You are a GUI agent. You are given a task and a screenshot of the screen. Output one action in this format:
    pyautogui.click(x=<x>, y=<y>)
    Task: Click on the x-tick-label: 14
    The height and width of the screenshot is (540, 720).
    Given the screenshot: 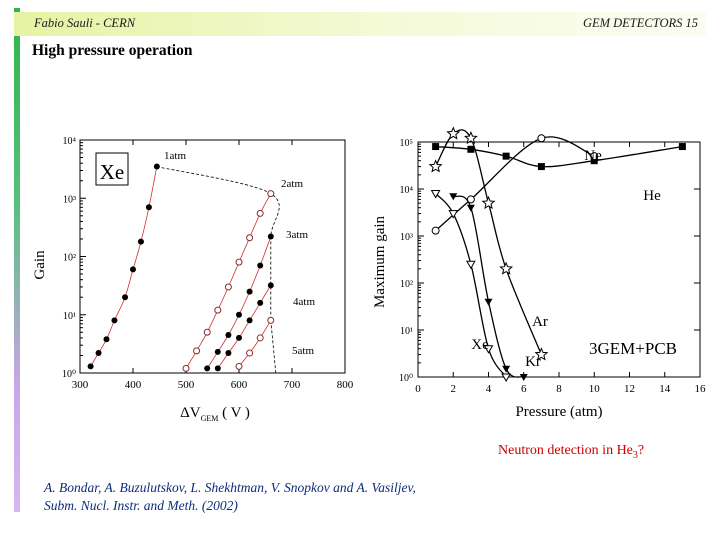 What is the action you would take?
    pyautogui.click(x=665, y=389)
    